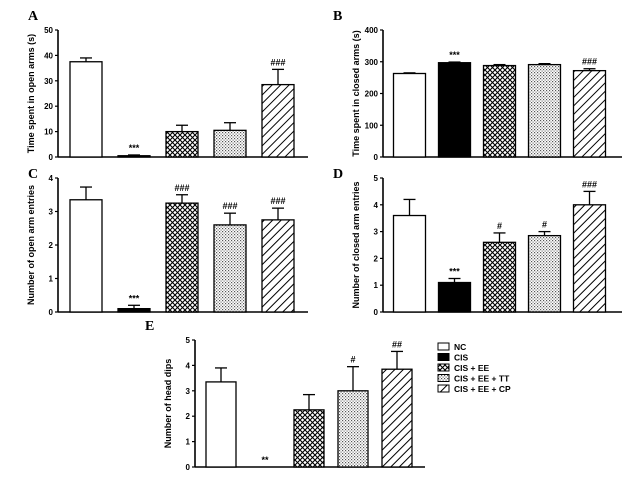  I want to click on y-tick-label: 10, so click(48, 132).